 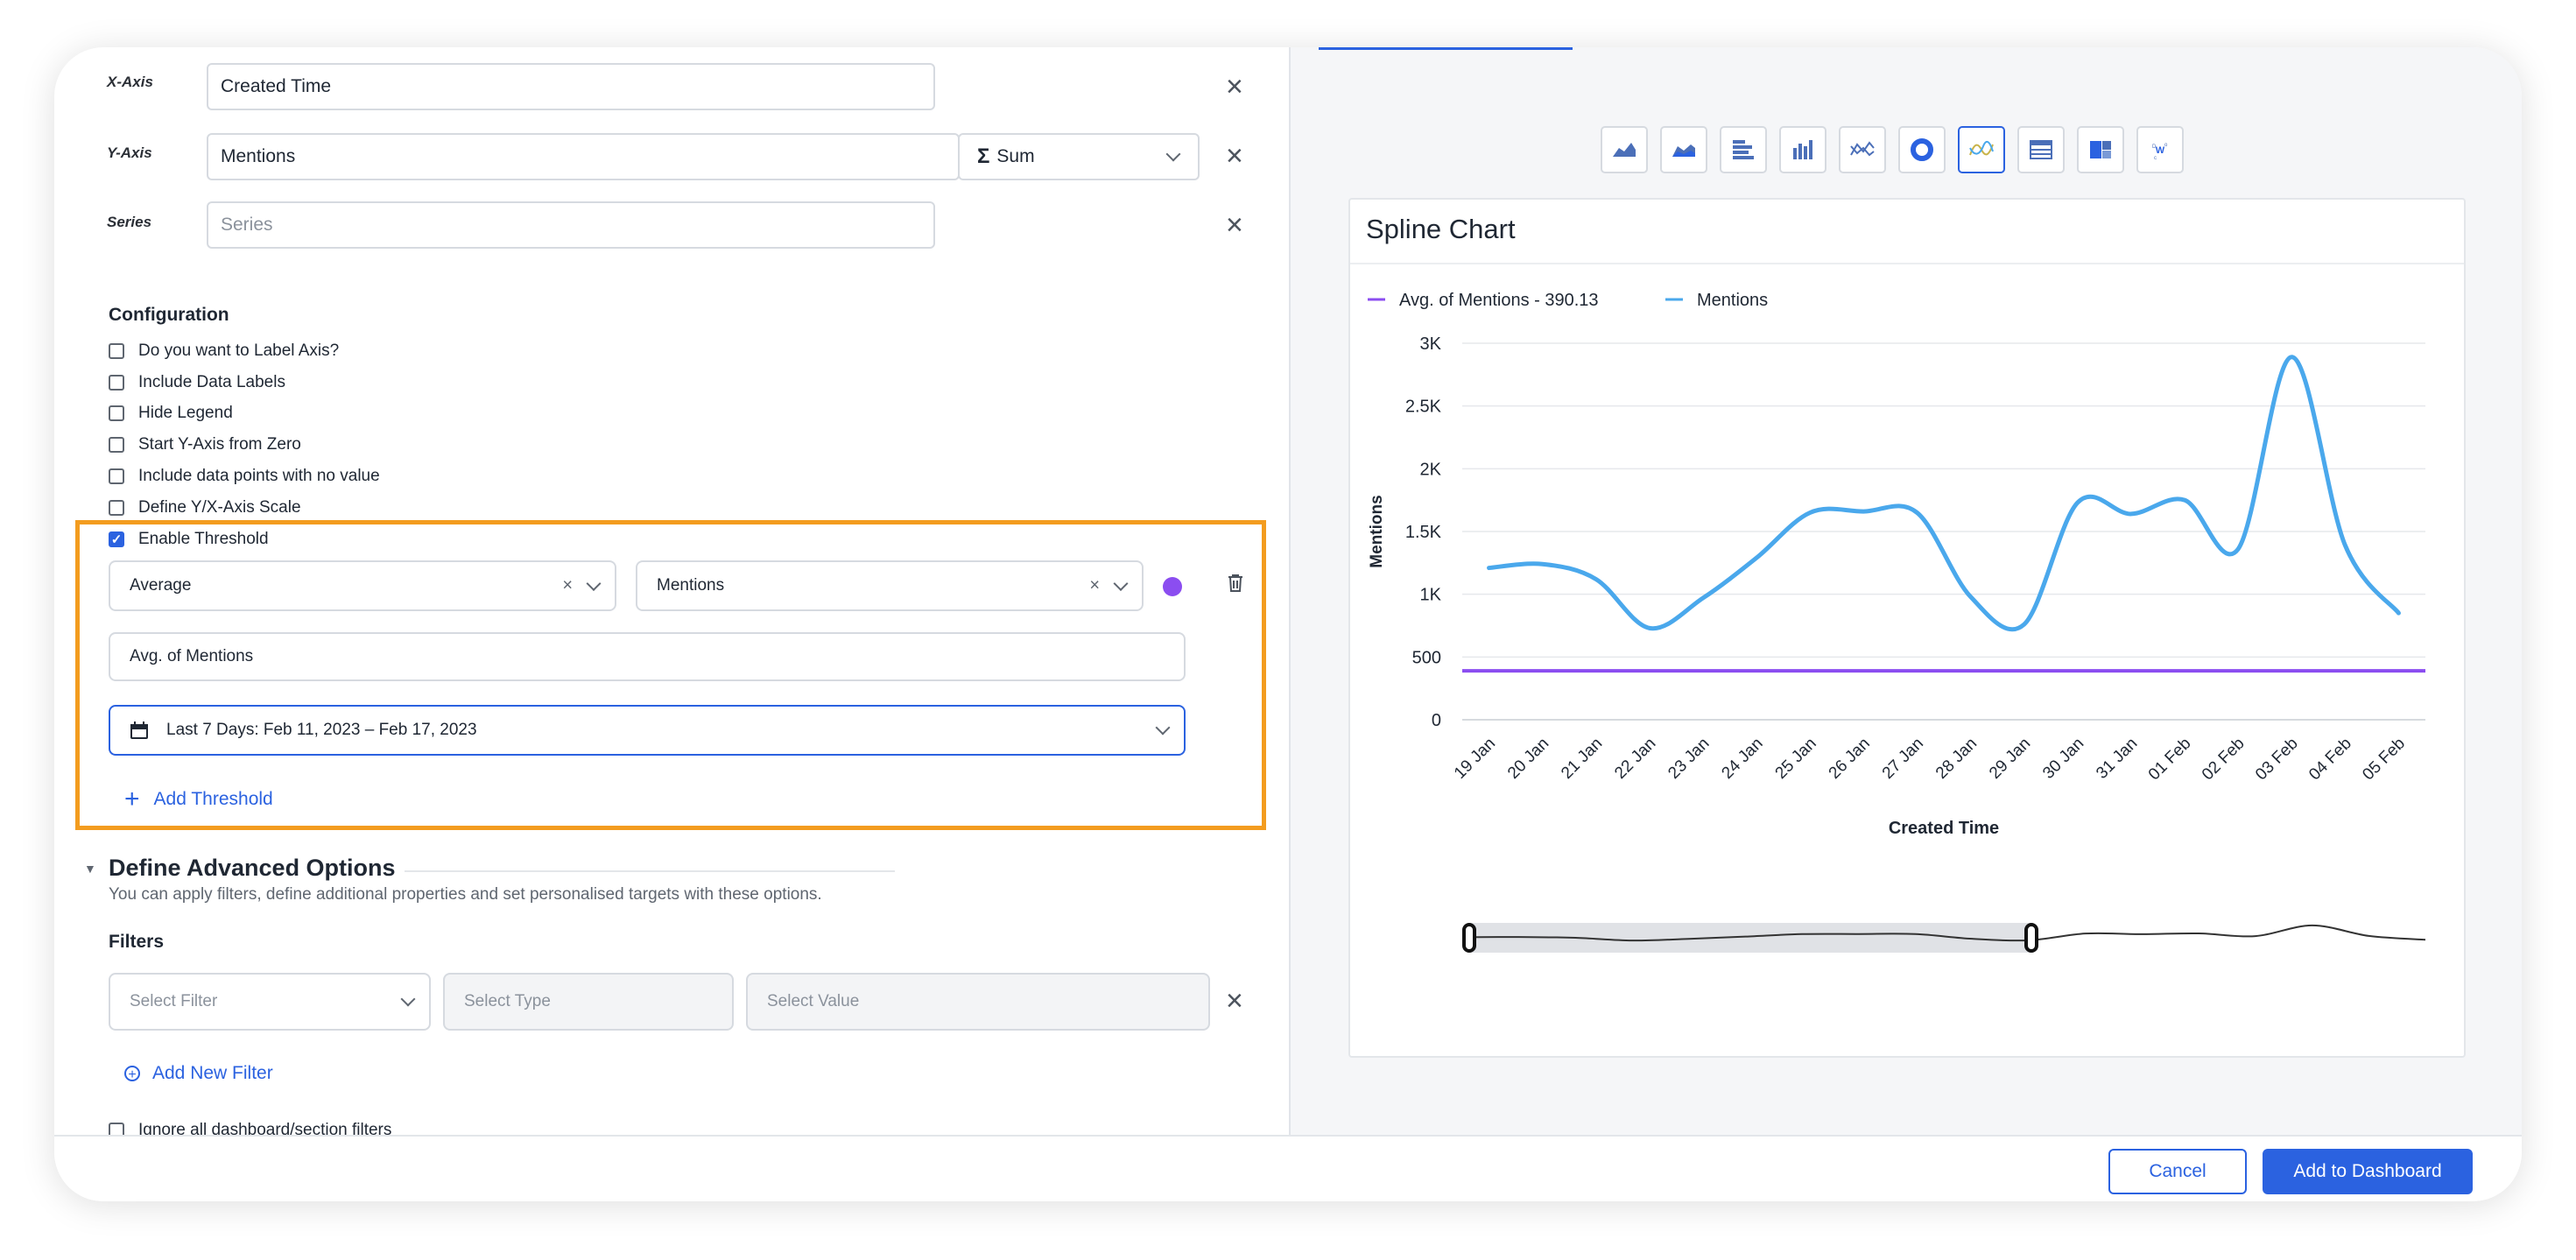 What do you see at coordinates (2330, 760) in the screenshot?
I see `x-tick-label: 04 Feb` at bounding box center [2330, 760].